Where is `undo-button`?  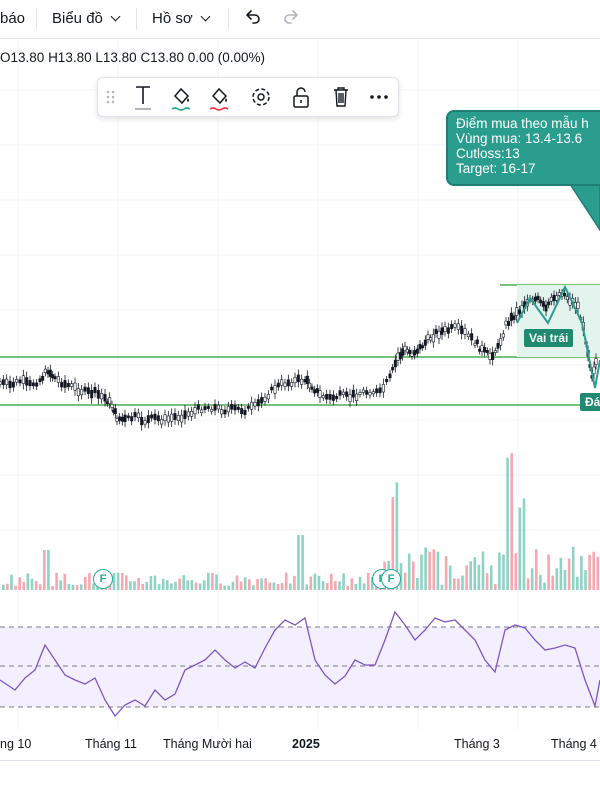 undo-button is located at coordinates (254, 19).